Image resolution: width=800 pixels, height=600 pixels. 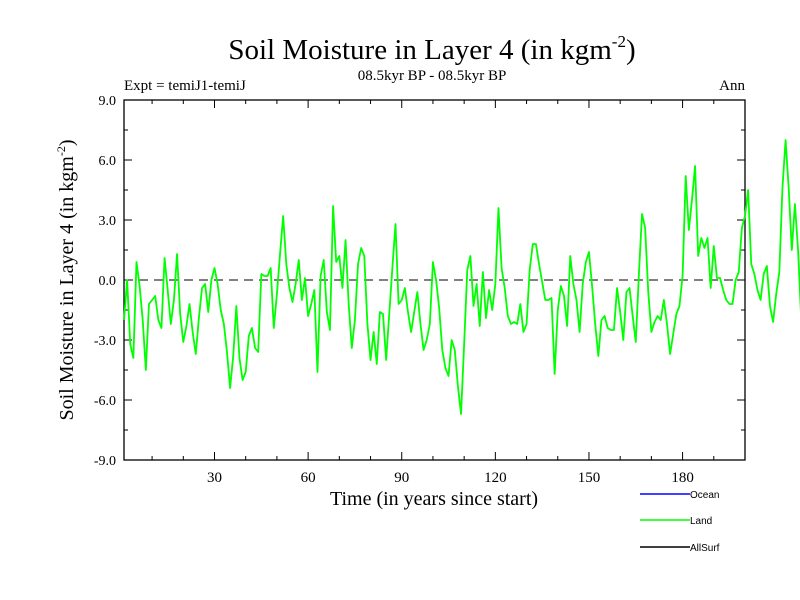 I want to click on y-tick-label: 6.0, so click(x=108, y=161).